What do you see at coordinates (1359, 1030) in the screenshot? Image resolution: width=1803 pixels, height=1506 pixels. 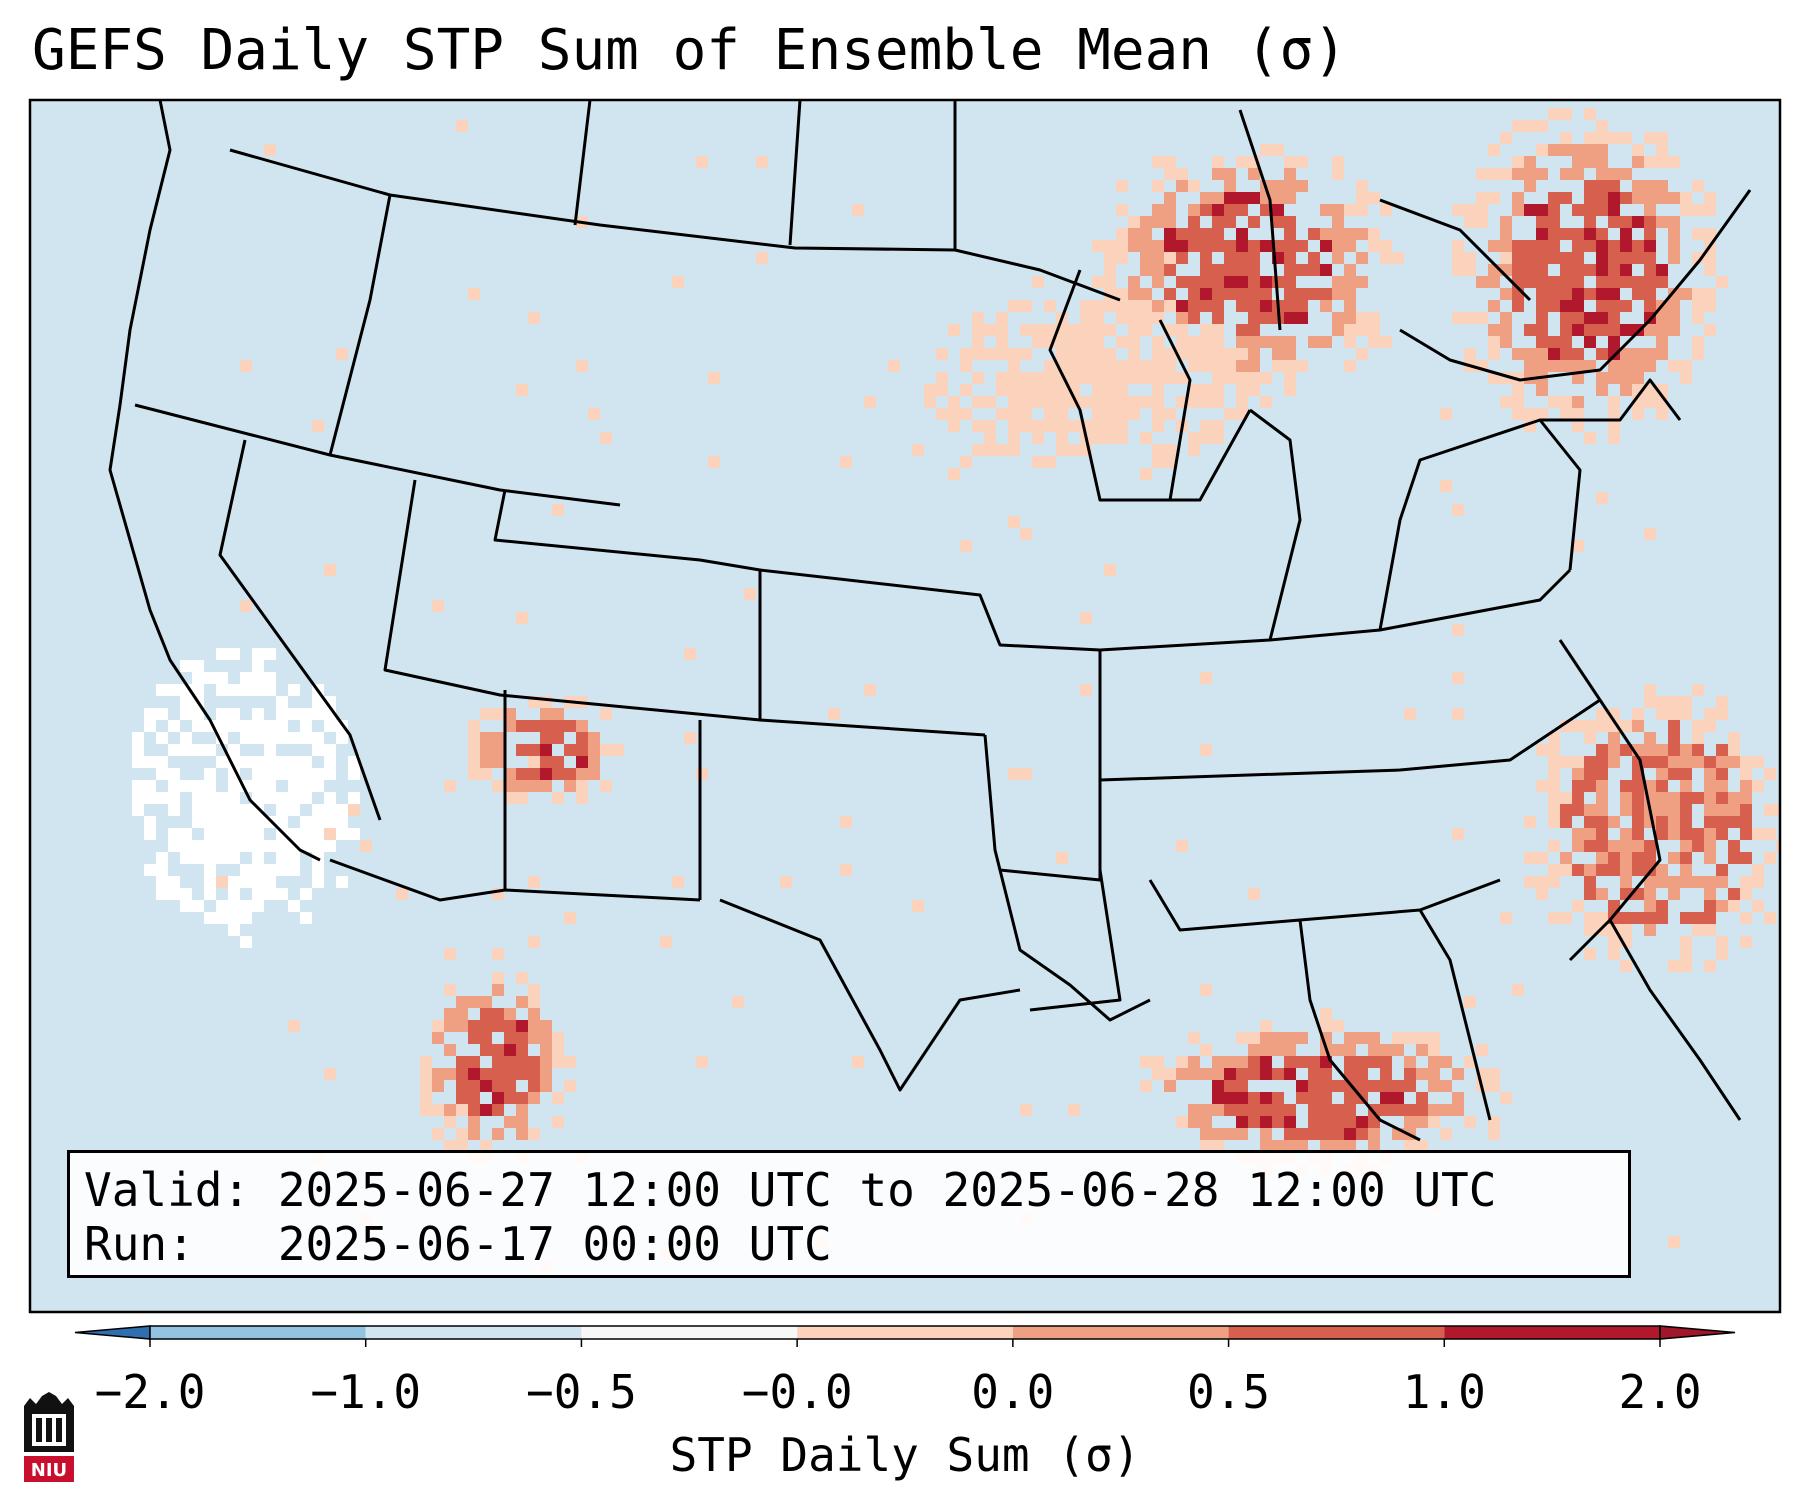 I see `border-line` at bounding box center [1359, 1030].